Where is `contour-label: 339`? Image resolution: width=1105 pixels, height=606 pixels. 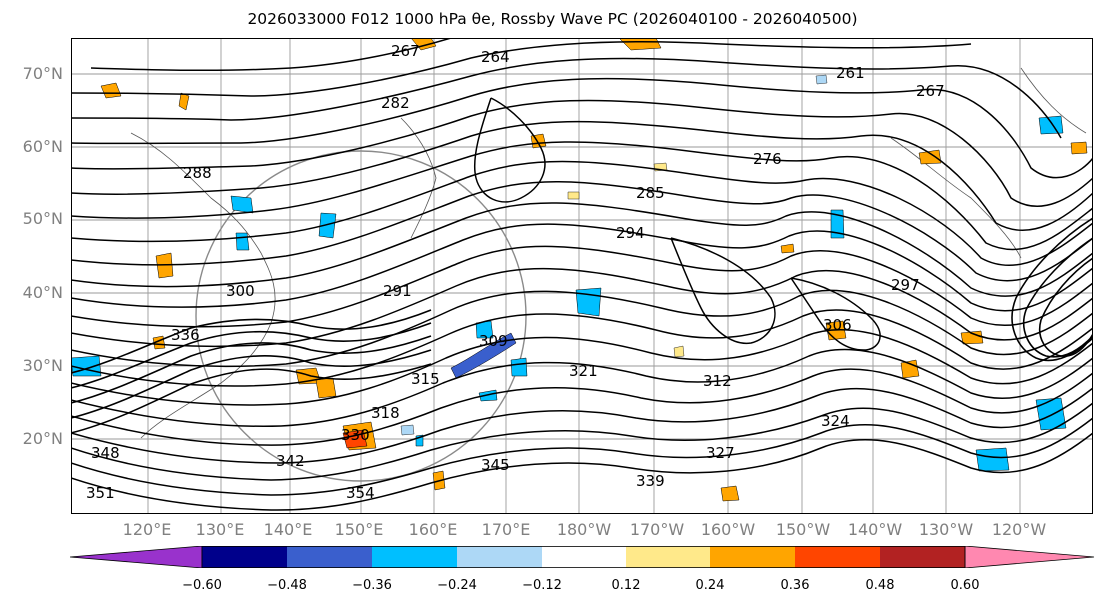 contour-label: 339 is located at coordinates (650, 481).